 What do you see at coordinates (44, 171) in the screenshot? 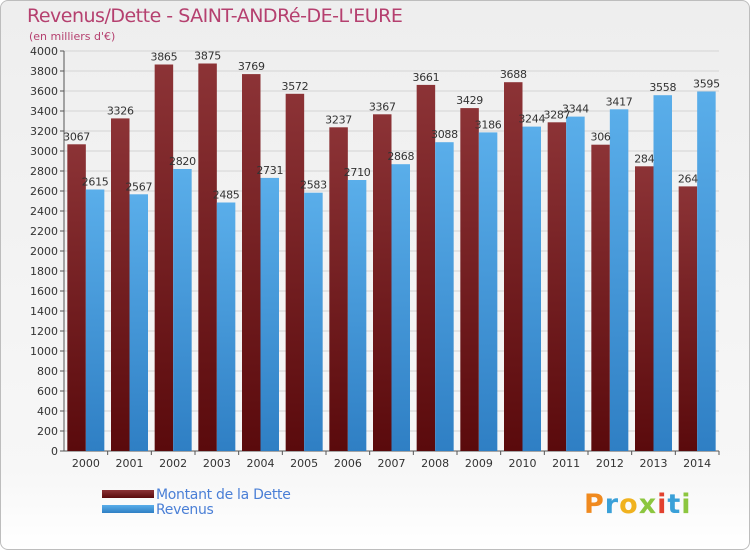
I see `y-tick-label: 2800` at bounding box center [44, 171].